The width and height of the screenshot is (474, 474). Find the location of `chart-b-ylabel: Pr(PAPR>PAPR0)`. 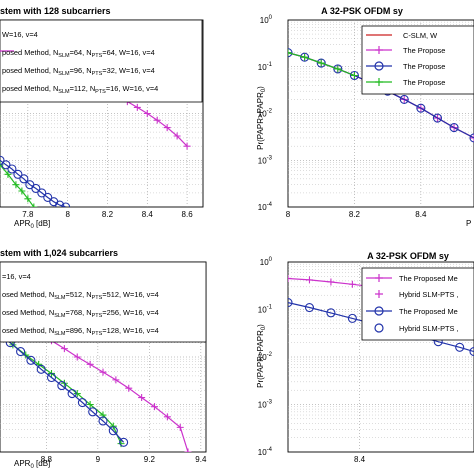

chart-b-ylabel: Pr(PAPR>PAPR0) is located at coordinates (261, 118).